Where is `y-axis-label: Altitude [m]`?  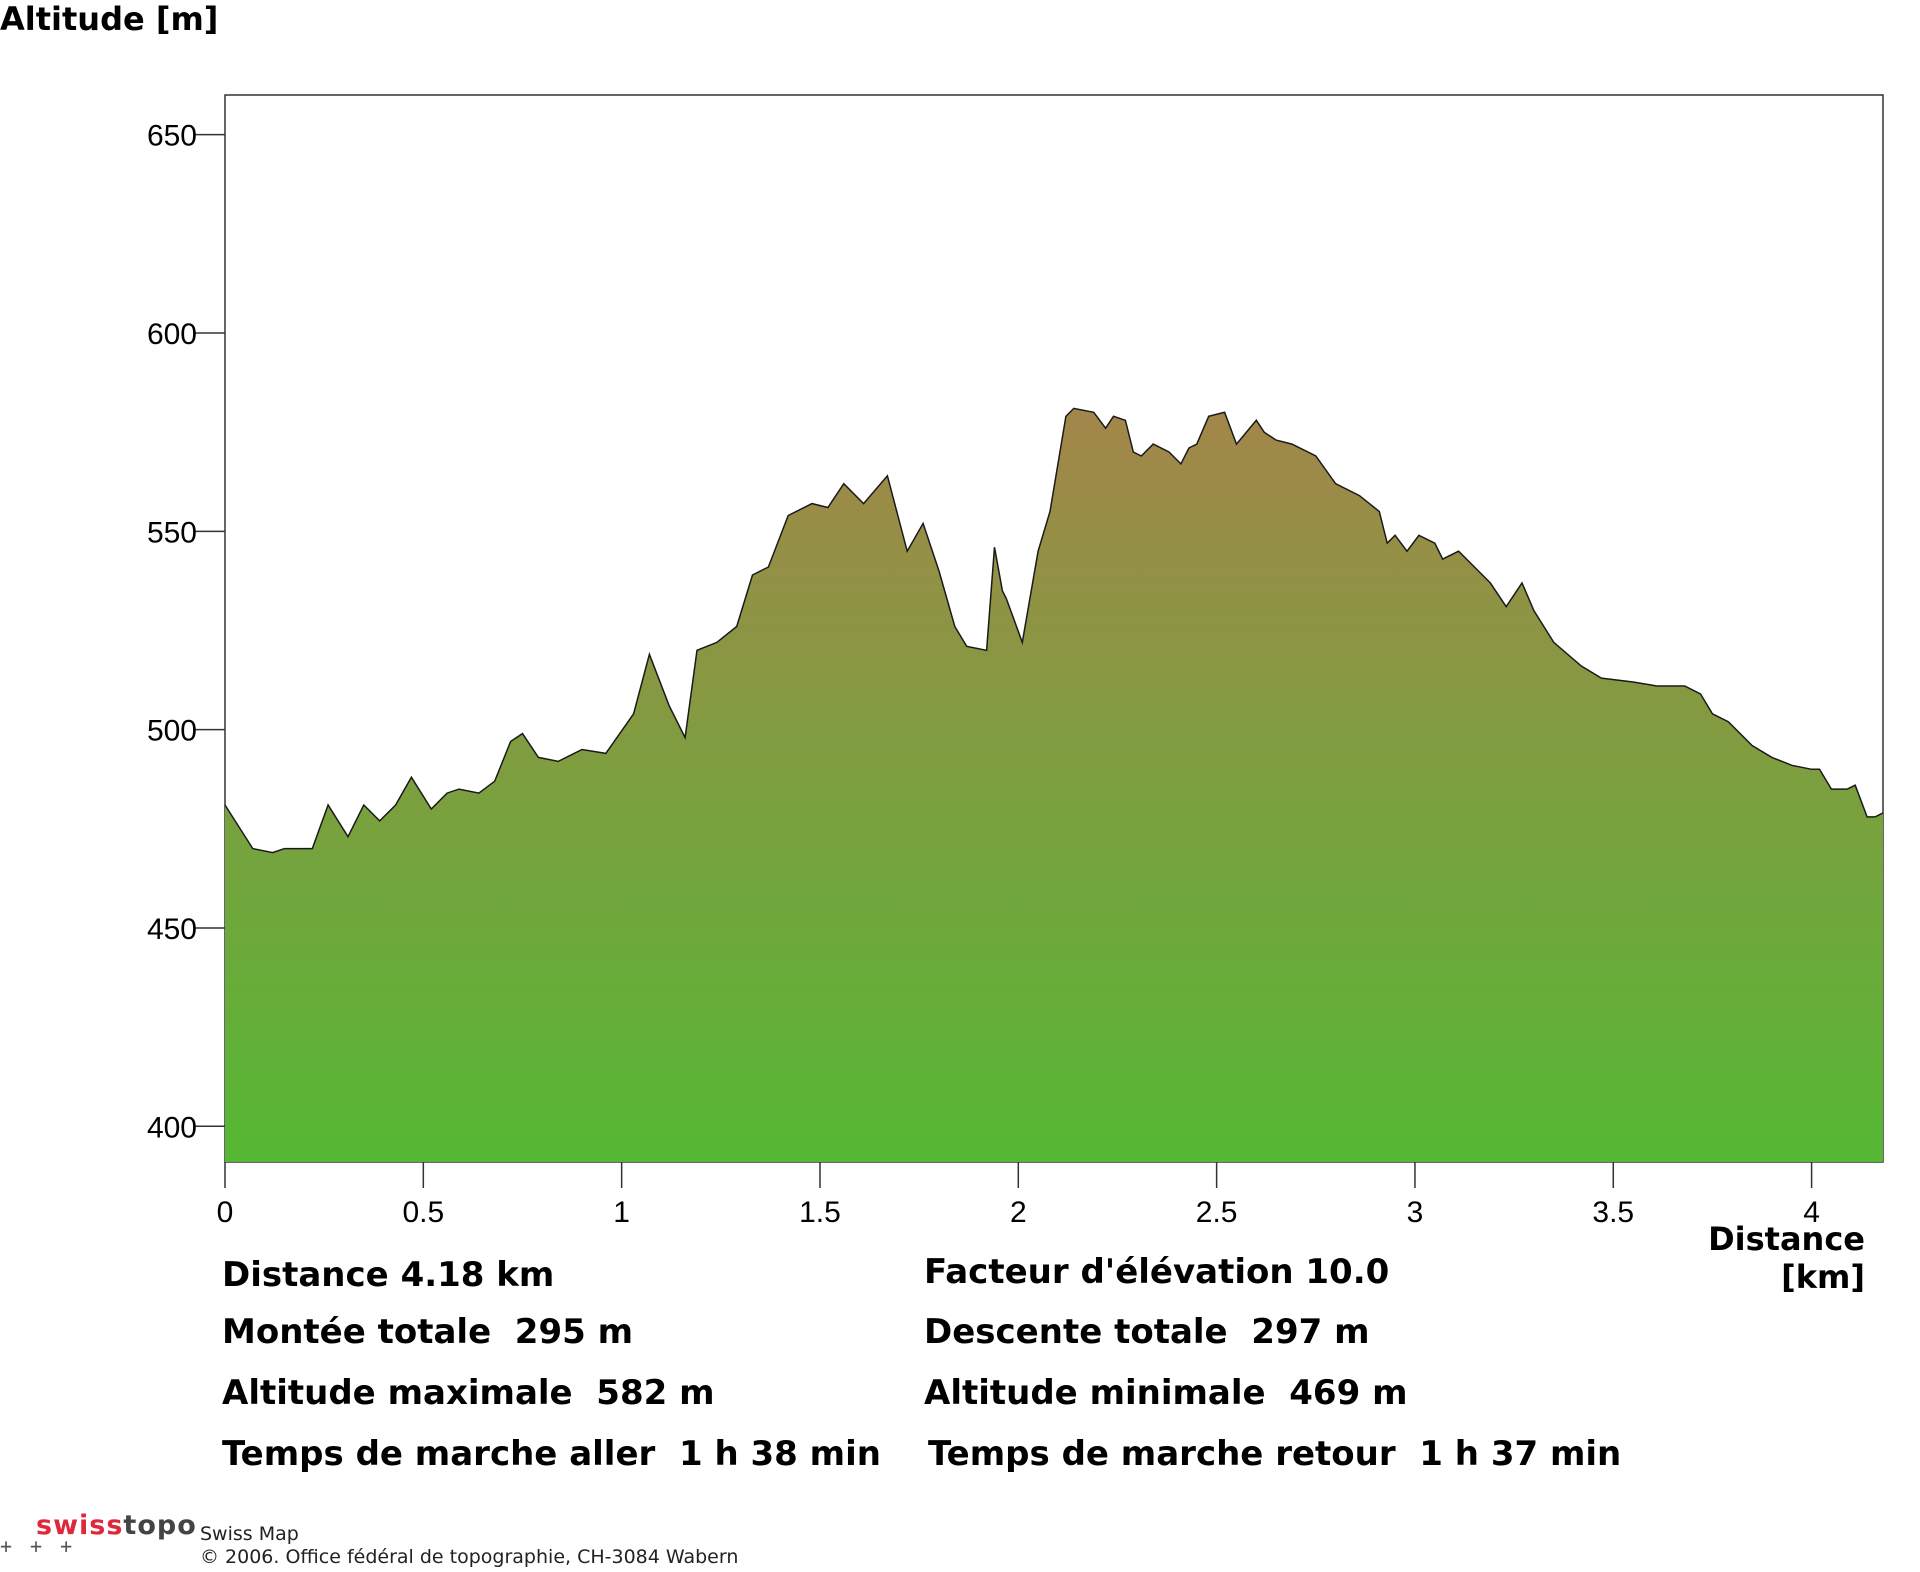 y-axis-label: Altitude [m] is located at coordinates (109, 19).